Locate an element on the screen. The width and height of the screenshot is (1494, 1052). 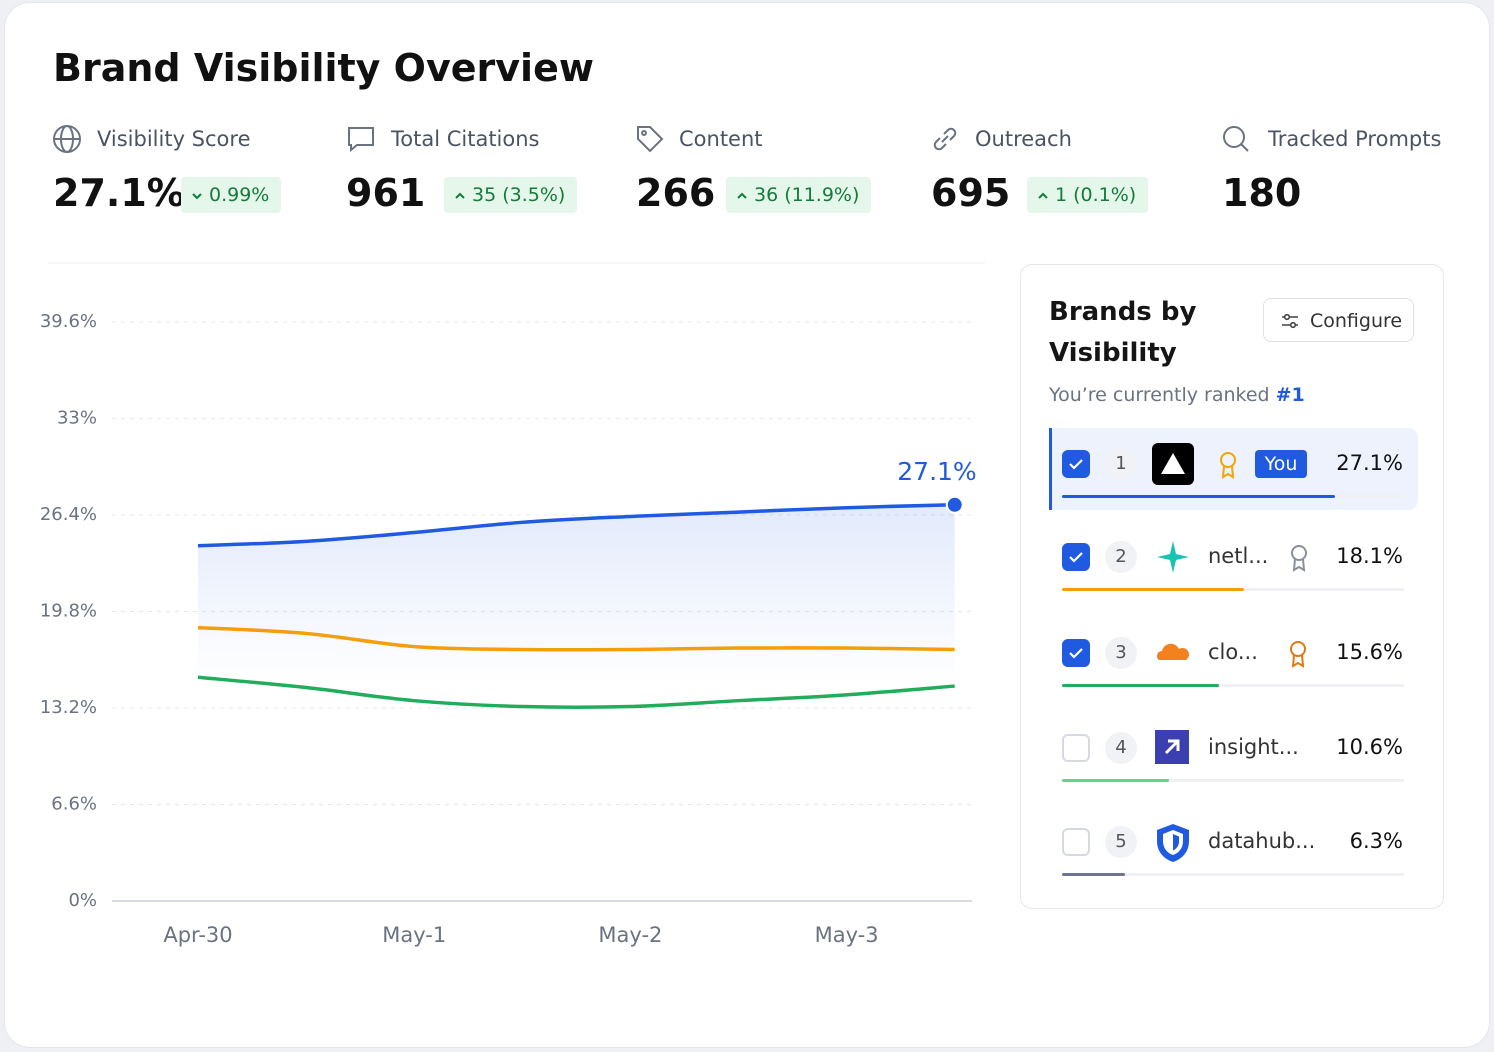
rank-badge: 5 is located at coordinates (1121, 842).